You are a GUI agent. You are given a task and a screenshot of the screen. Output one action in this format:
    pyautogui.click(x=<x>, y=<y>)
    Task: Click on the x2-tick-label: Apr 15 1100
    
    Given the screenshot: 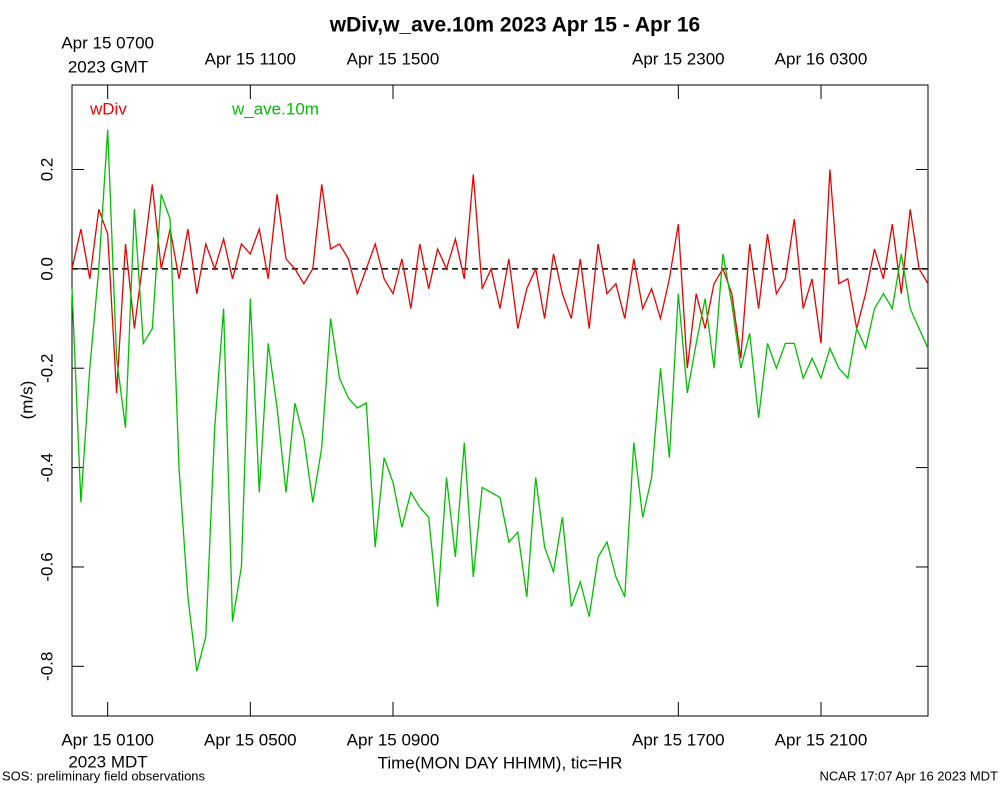 What is the action you would take?
    pyautogui.click(x=250, y=58)
    